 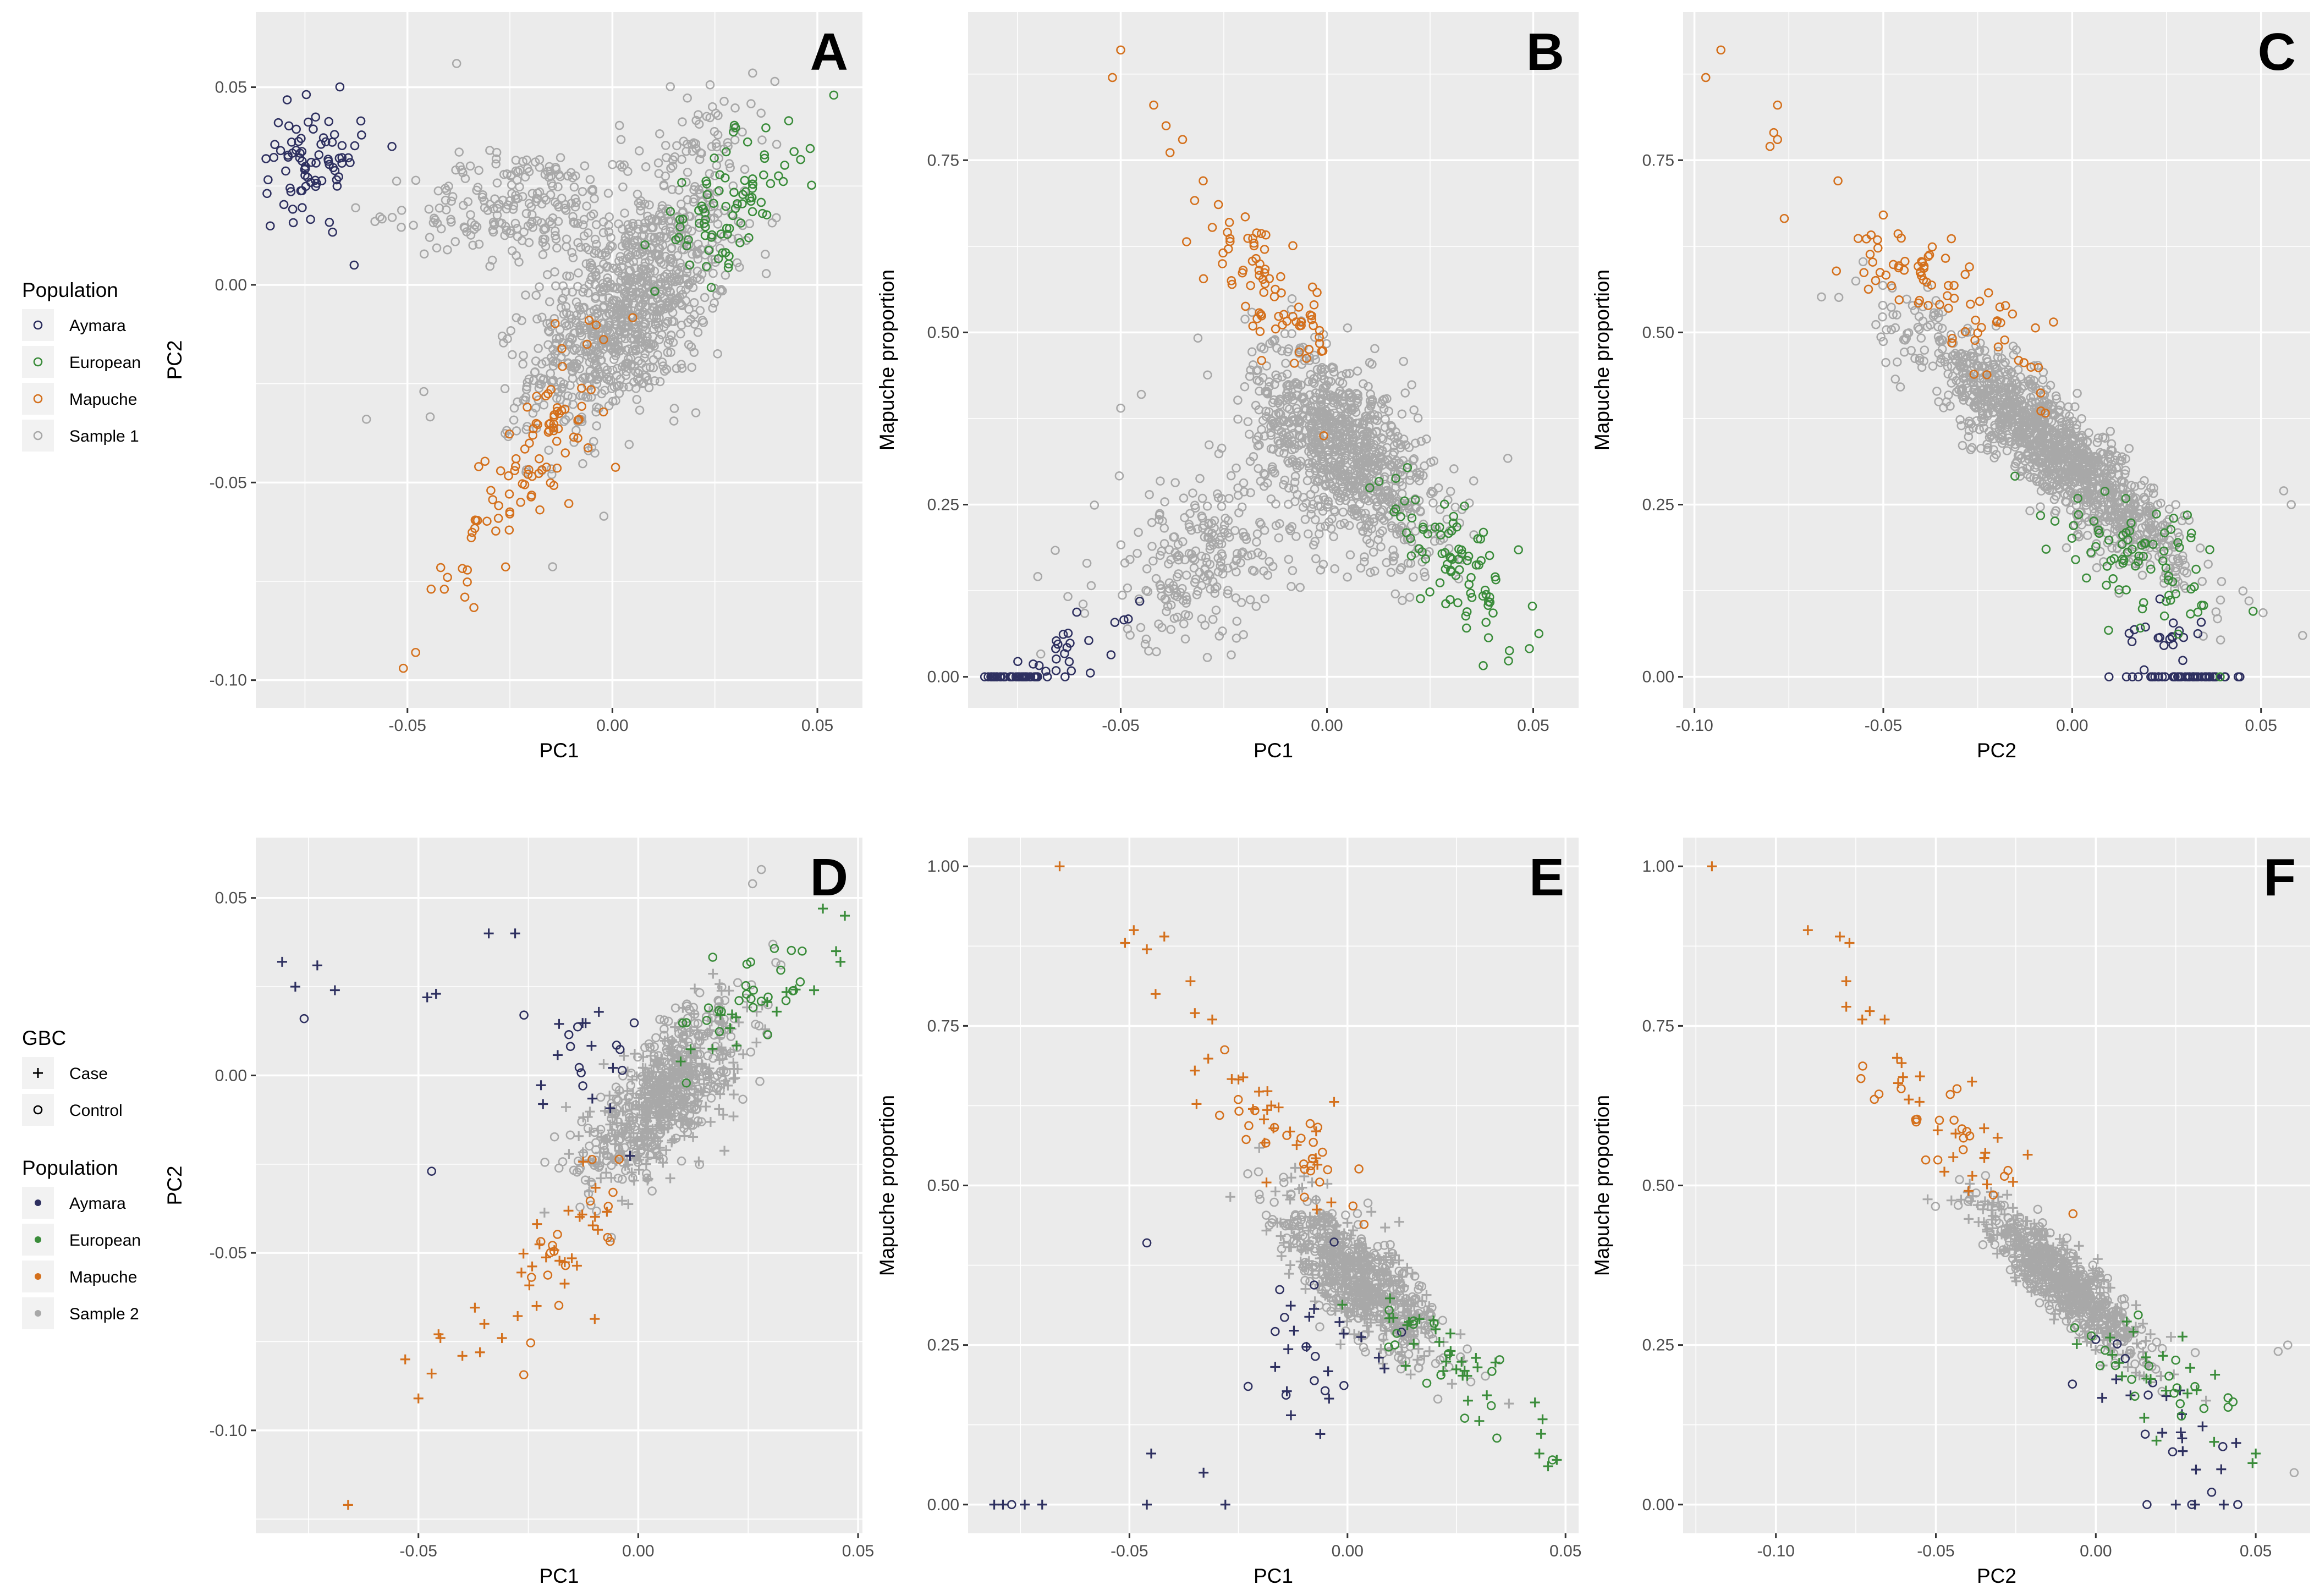 What do you see at coordinates (104, 436) in the screenshot?
I see `legend-label: Sample 1` at bounding box center [104, 436].